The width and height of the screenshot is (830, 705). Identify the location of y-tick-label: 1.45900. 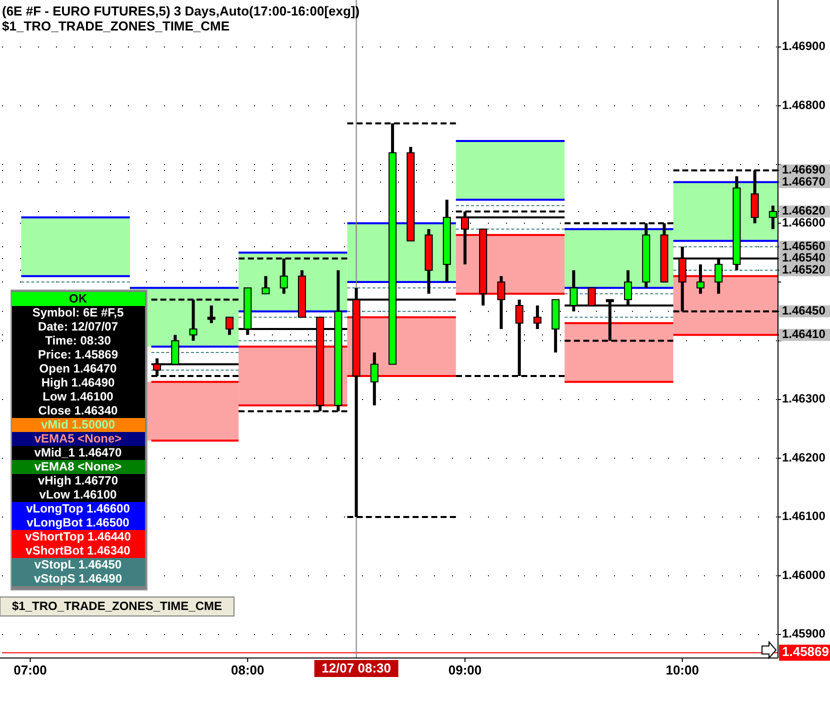
(804, 633).